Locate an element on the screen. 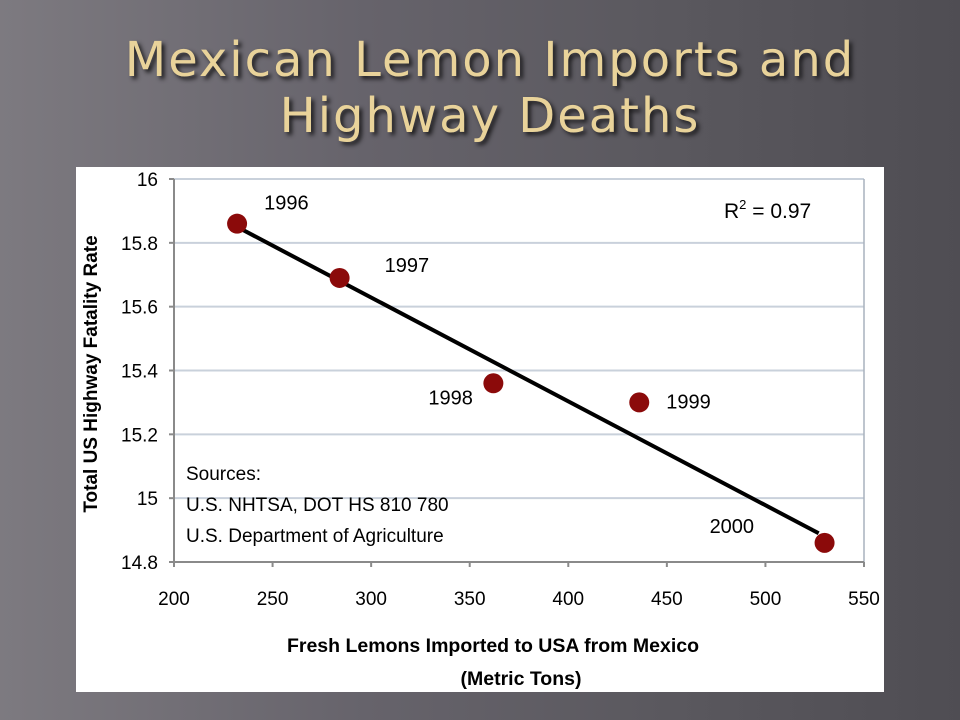  point-label-1997: 1997 is located at coordinates (407, 266).